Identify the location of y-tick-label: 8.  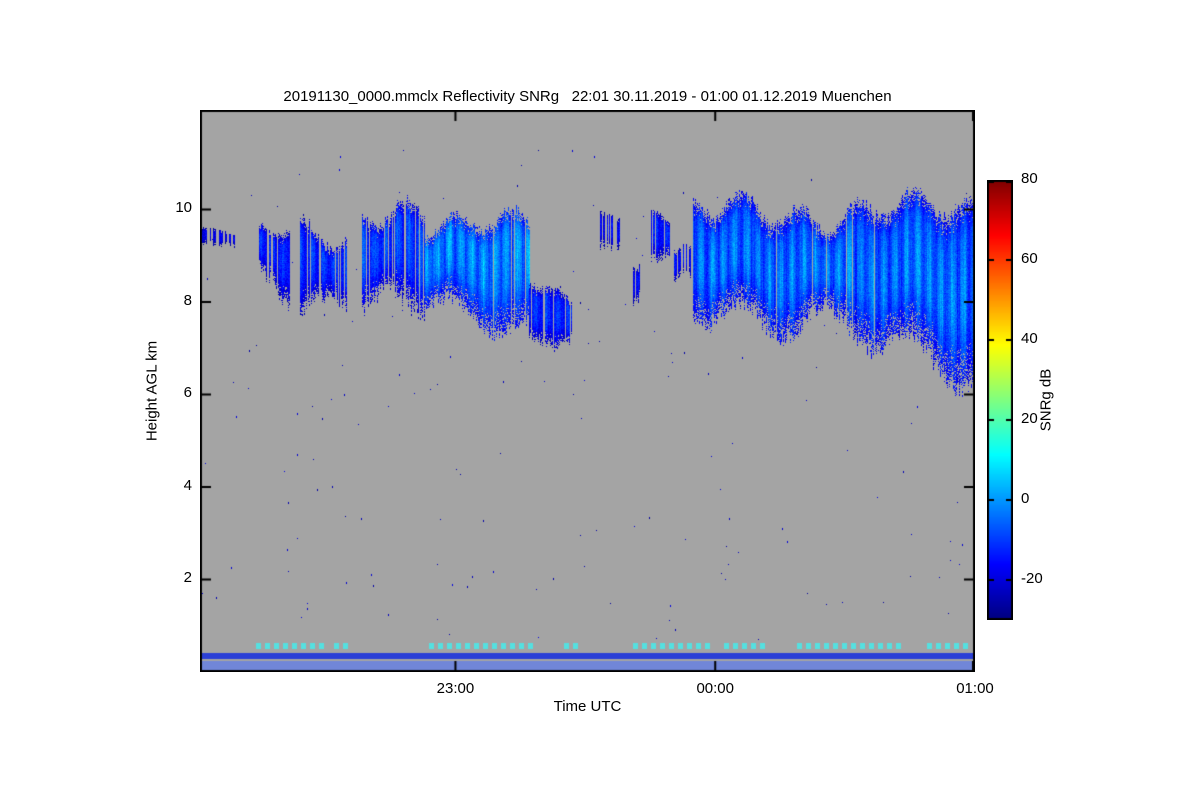
(187, 300).